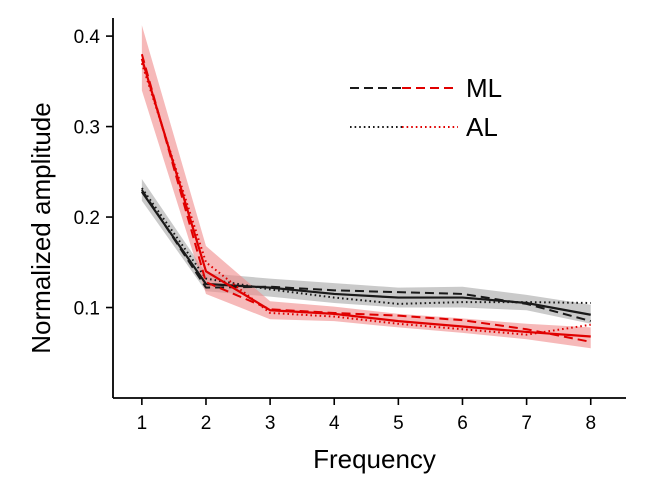  I want to click on x-tick-label: 4, so click(334, 423).